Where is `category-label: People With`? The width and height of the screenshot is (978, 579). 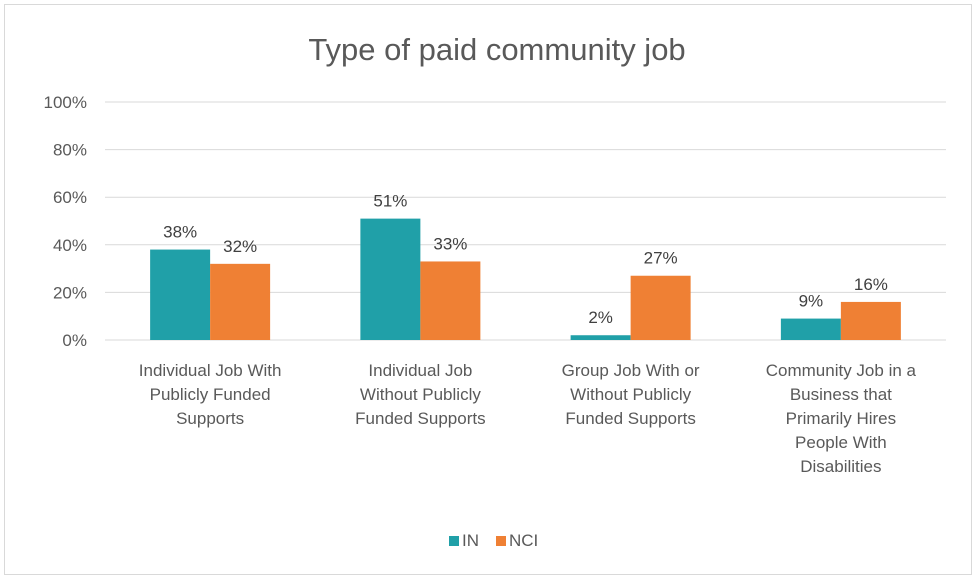
category-label: People With is located at coordinates (841, 442).